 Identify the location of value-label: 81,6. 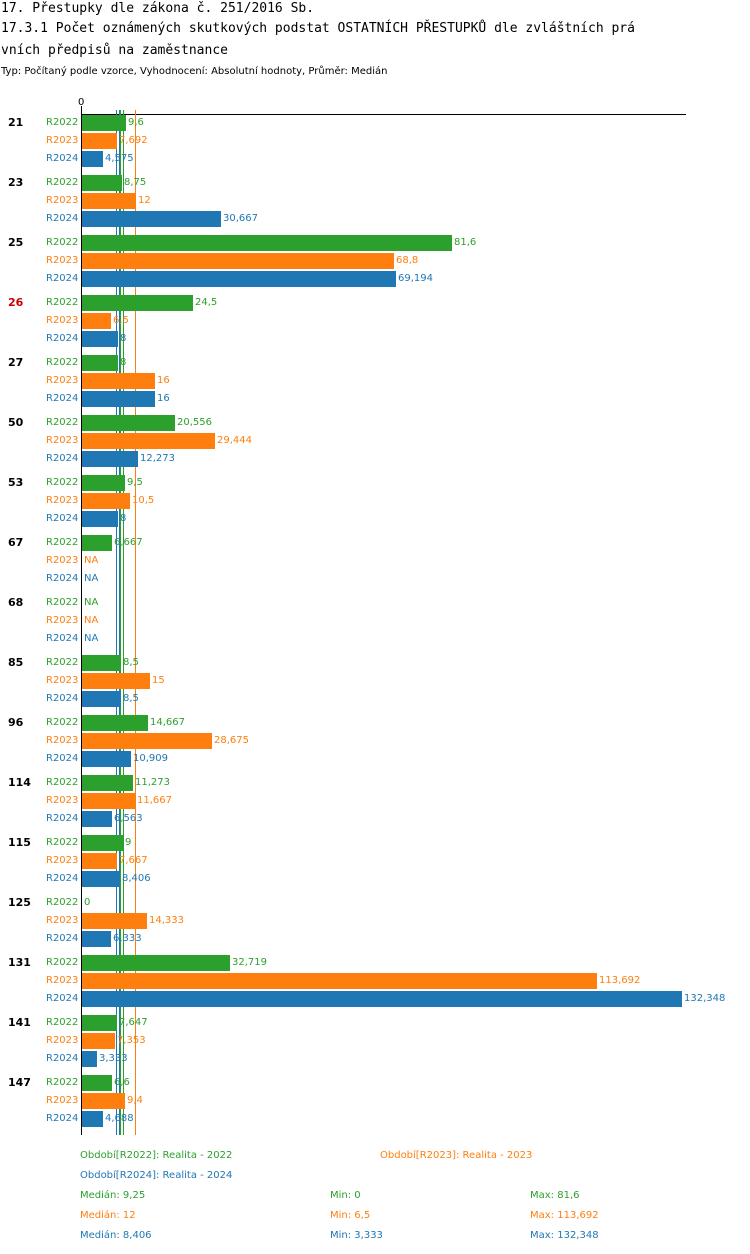
(465, 242).